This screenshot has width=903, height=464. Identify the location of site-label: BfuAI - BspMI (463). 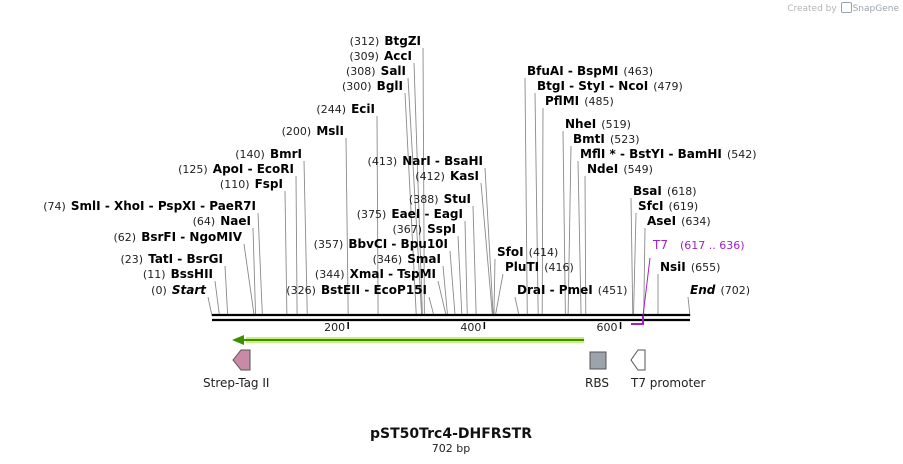
(590, 69).